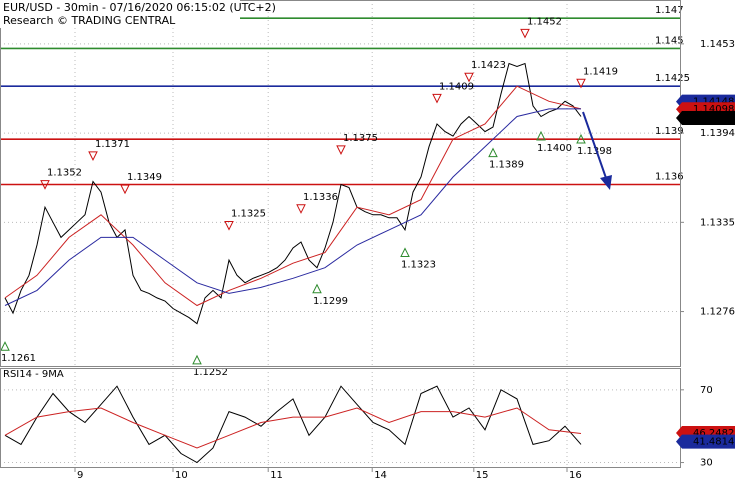 This screenshot has width=735, height=480. Describe the element at coordinates (575, 475) in the screenshot. I see `x-tick-label: 16` at that location.